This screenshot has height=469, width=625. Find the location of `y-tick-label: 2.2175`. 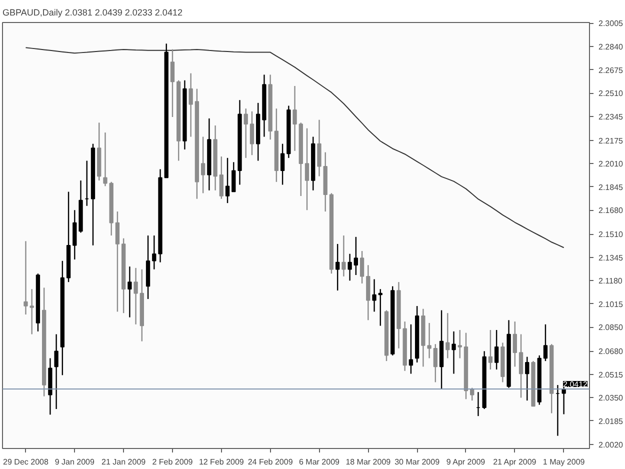

y-tick-label: 2.2175 is located at coordinates (611, 141).